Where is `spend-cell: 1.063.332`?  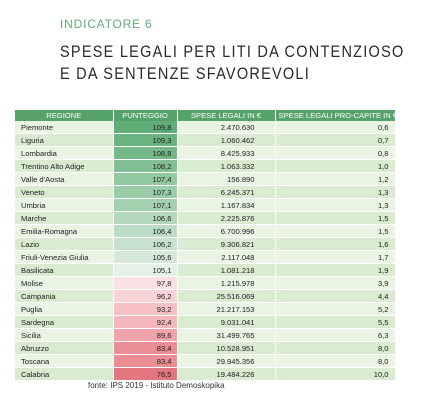
spend-cell: 1.063.332 is located at coordinates (226, 166).